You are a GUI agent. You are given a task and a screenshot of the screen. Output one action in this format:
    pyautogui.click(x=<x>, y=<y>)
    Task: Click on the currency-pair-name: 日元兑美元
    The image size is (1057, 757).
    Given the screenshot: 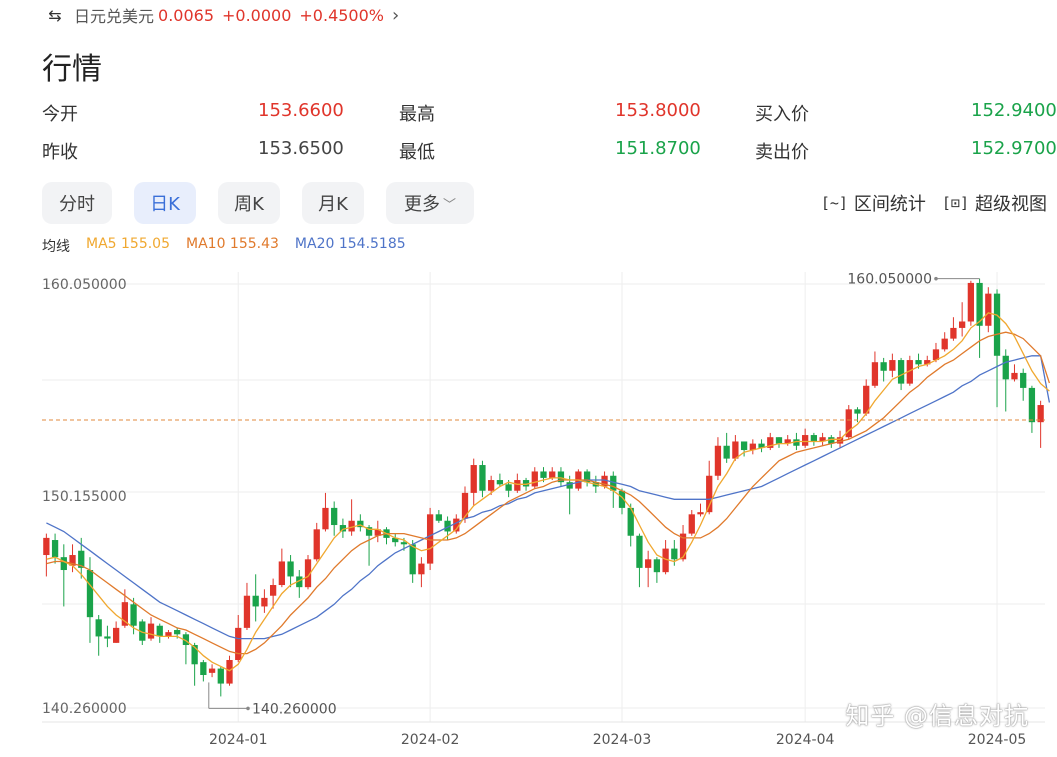 What is the action you would take?
    pyautogui.click(x=114, y=16)
    